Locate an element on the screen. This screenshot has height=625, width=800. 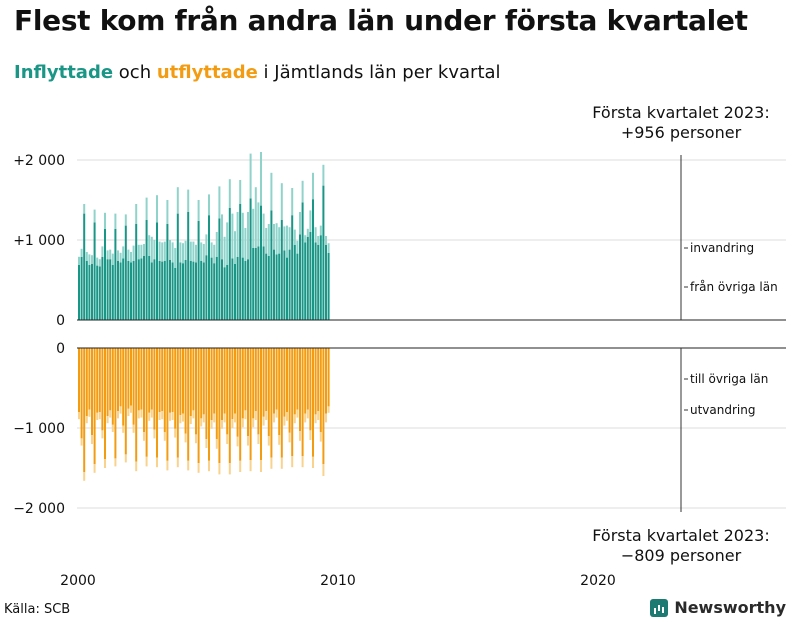
x-tick-2000: 2000 is located at coordinates (78, 581).